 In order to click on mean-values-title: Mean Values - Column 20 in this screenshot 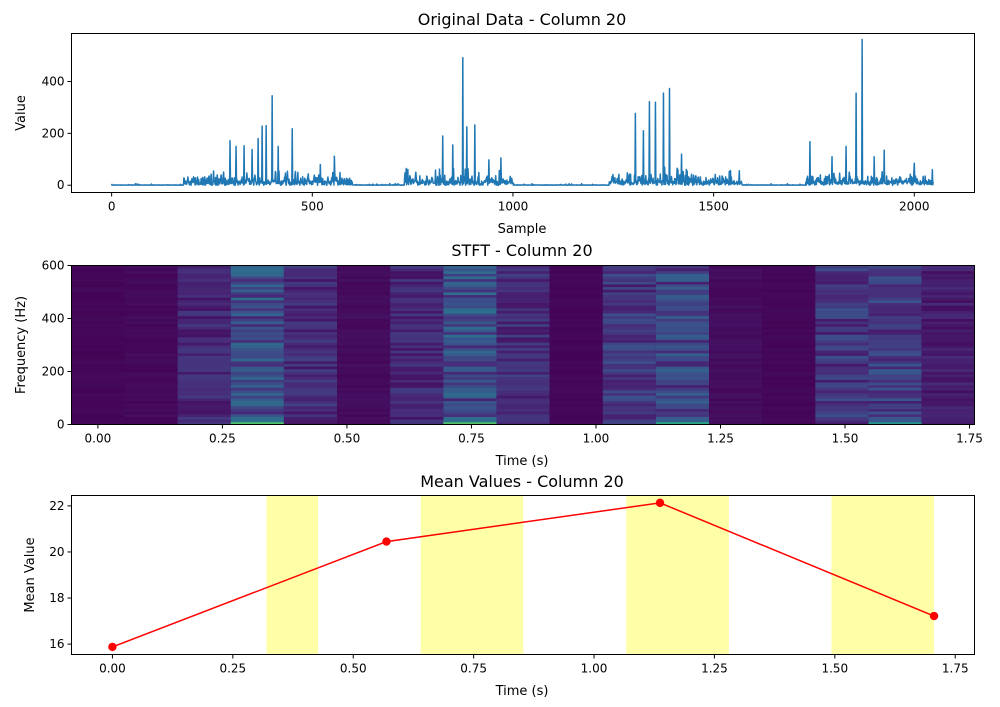, I will do `click(522, 481)`.